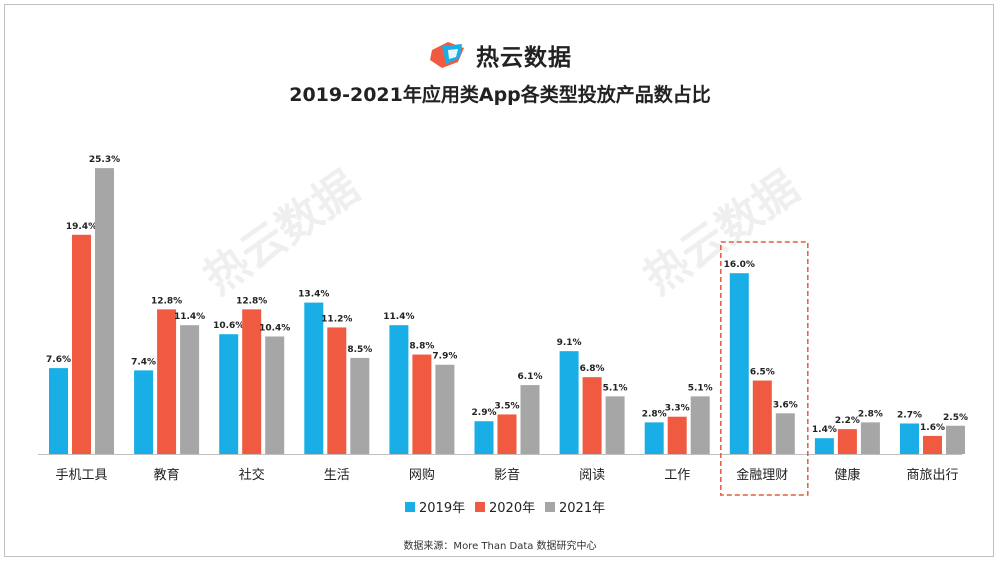 The image size is (1000, 563). I want to click on category-label: 阅读, so click(592, 475).